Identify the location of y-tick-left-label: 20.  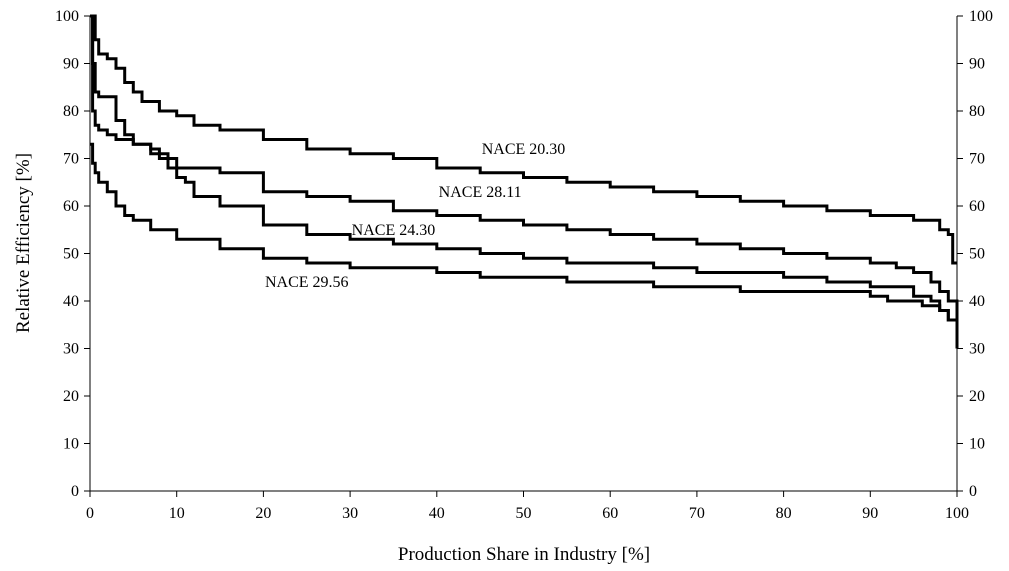
(71, 396).